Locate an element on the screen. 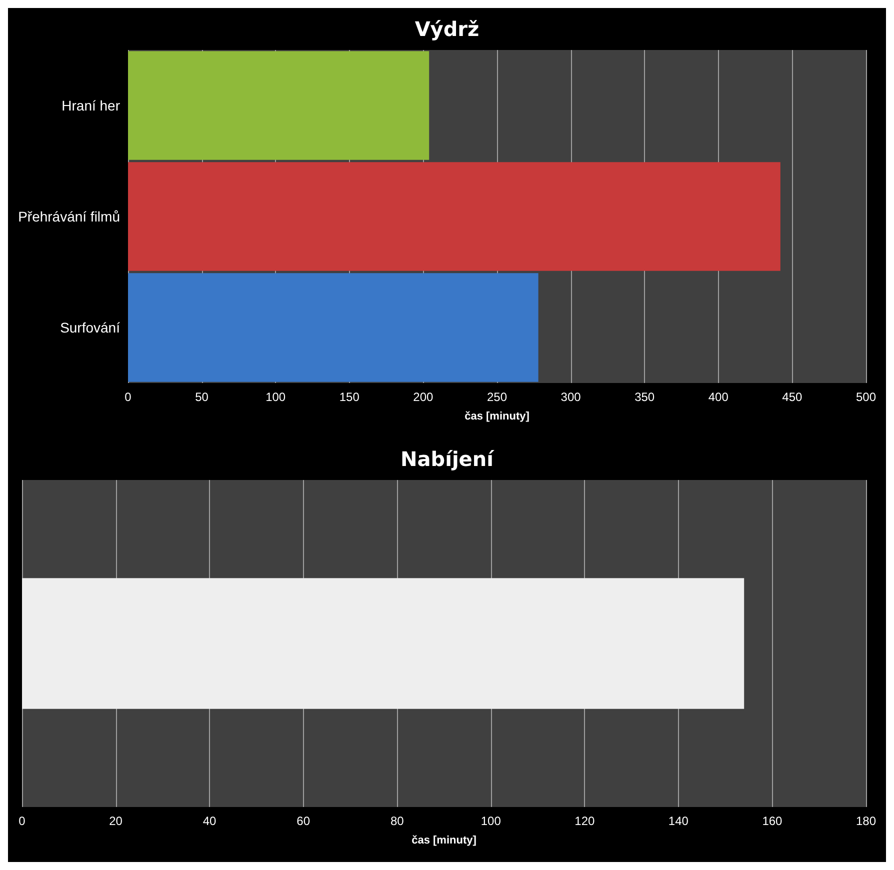 The height and width of the screenshot is (870, 894). x-tick-label: 20 is located at coordinates (116, 821).